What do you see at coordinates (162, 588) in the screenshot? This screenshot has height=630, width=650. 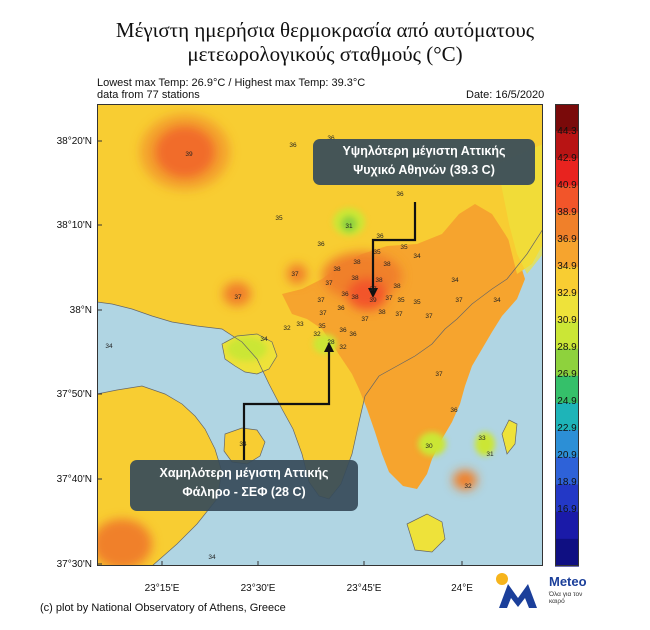 I see `lon-label-23-15: 23°15'E` at bounding box center [162, 588].